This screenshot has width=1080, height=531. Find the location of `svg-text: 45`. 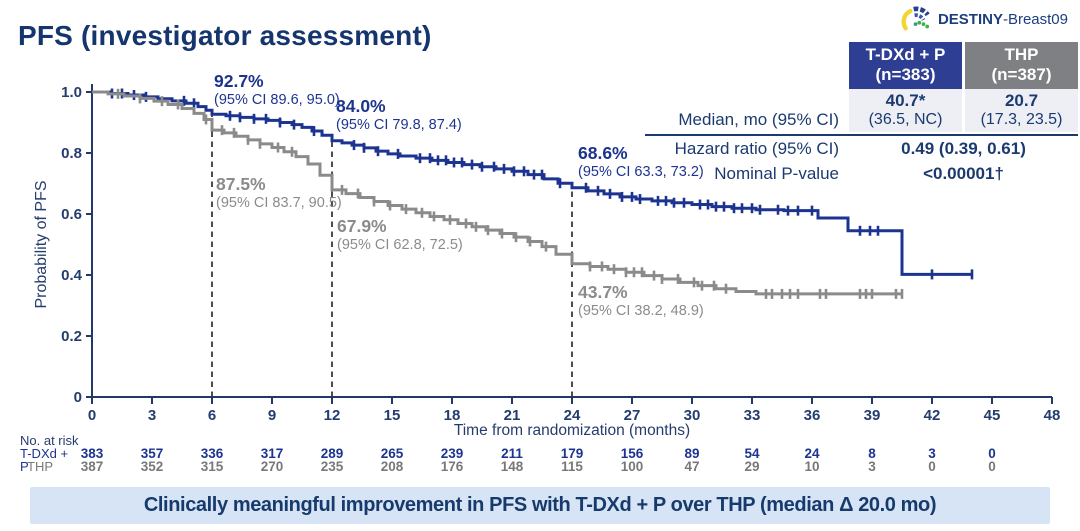

svg-text: 45 is located at coordinates (992, 415).